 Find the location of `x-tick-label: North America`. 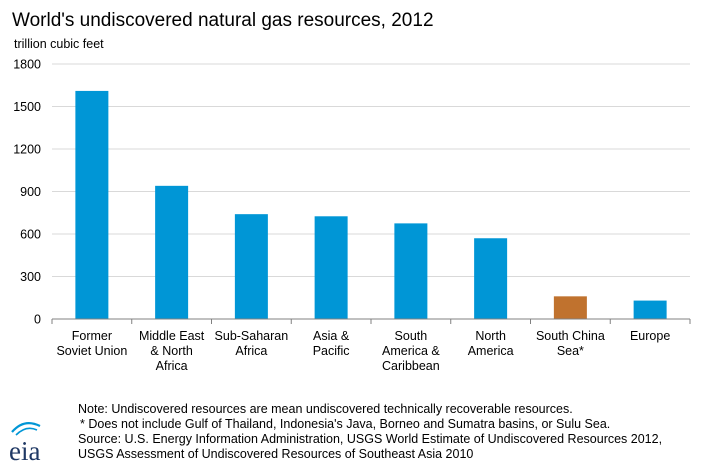

x-tick-label: North America is located at coordinates (491, 343).